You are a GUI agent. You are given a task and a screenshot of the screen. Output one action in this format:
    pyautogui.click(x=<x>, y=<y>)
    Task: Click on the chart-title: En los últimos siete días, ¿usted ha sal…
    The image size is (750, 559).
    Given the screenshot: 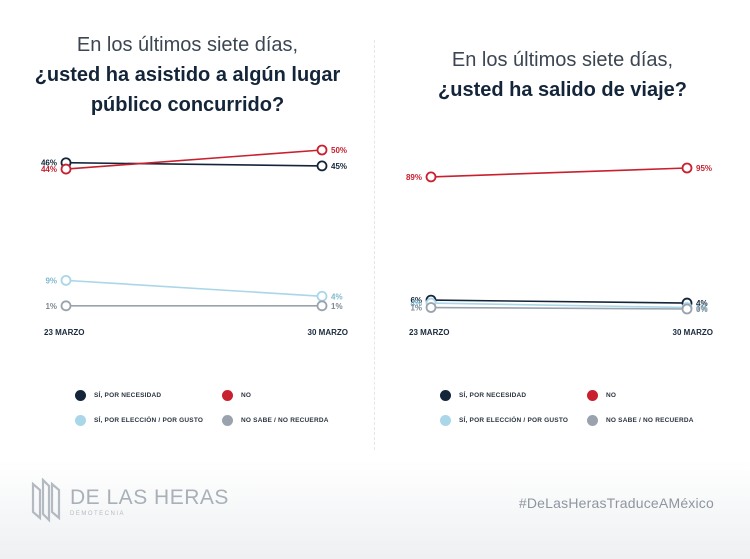 What is the action you would take?
    pyautogui.click(x=562, y=75)
    